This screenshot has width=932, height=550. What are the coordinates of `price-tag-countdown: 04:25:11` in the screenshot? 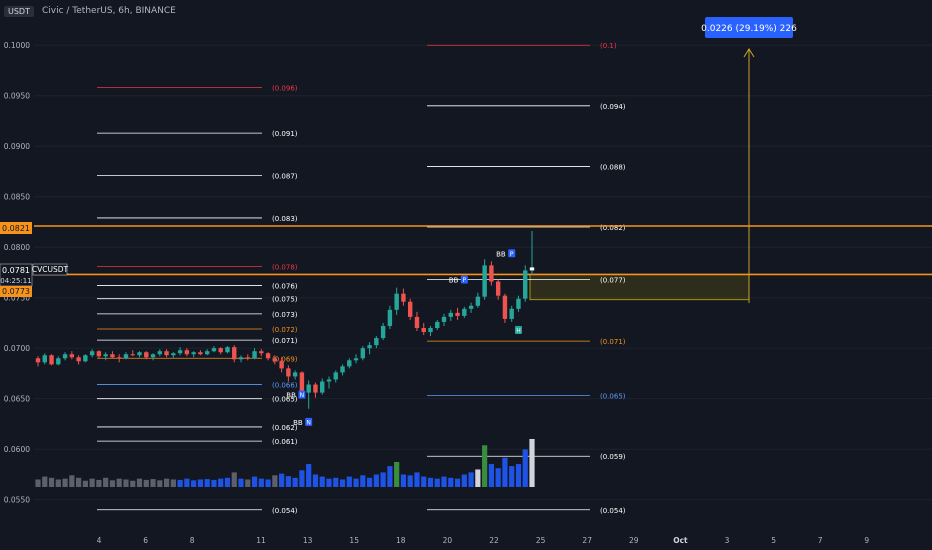 It's located at (15, 281).